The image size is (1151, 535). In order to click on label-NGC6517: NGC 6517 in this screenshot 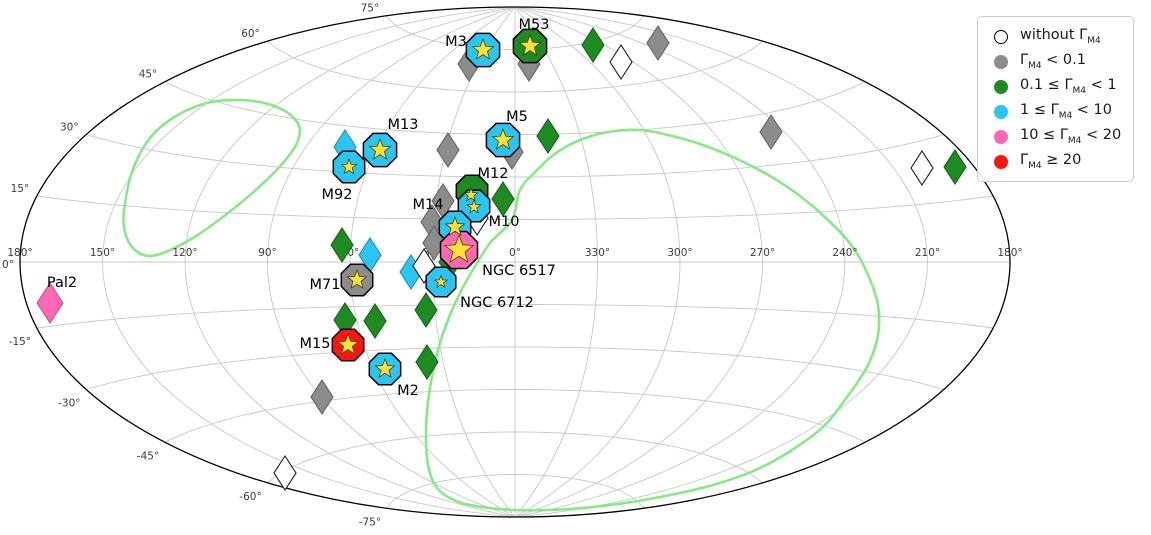, I will do `click(519, 271)`.